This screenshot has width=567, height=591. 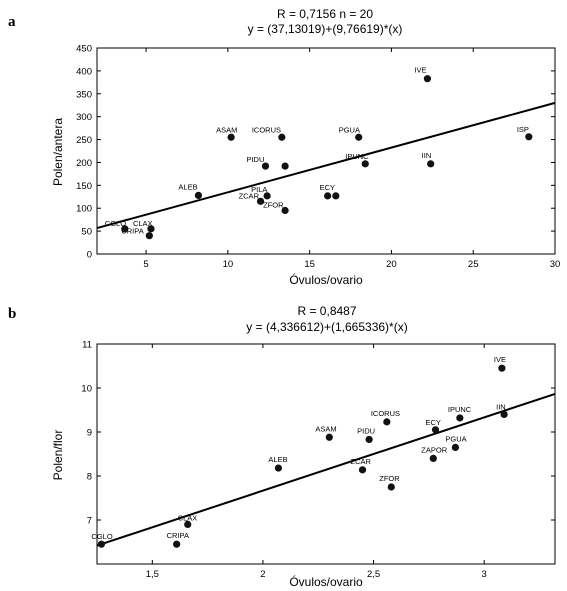 What do you see at coordinates (325, 29) in the screenshot?
I see `panel-a-title-line2: y = (37,13019)+(9,76619)*(x)` at bounding box center [325, 29].